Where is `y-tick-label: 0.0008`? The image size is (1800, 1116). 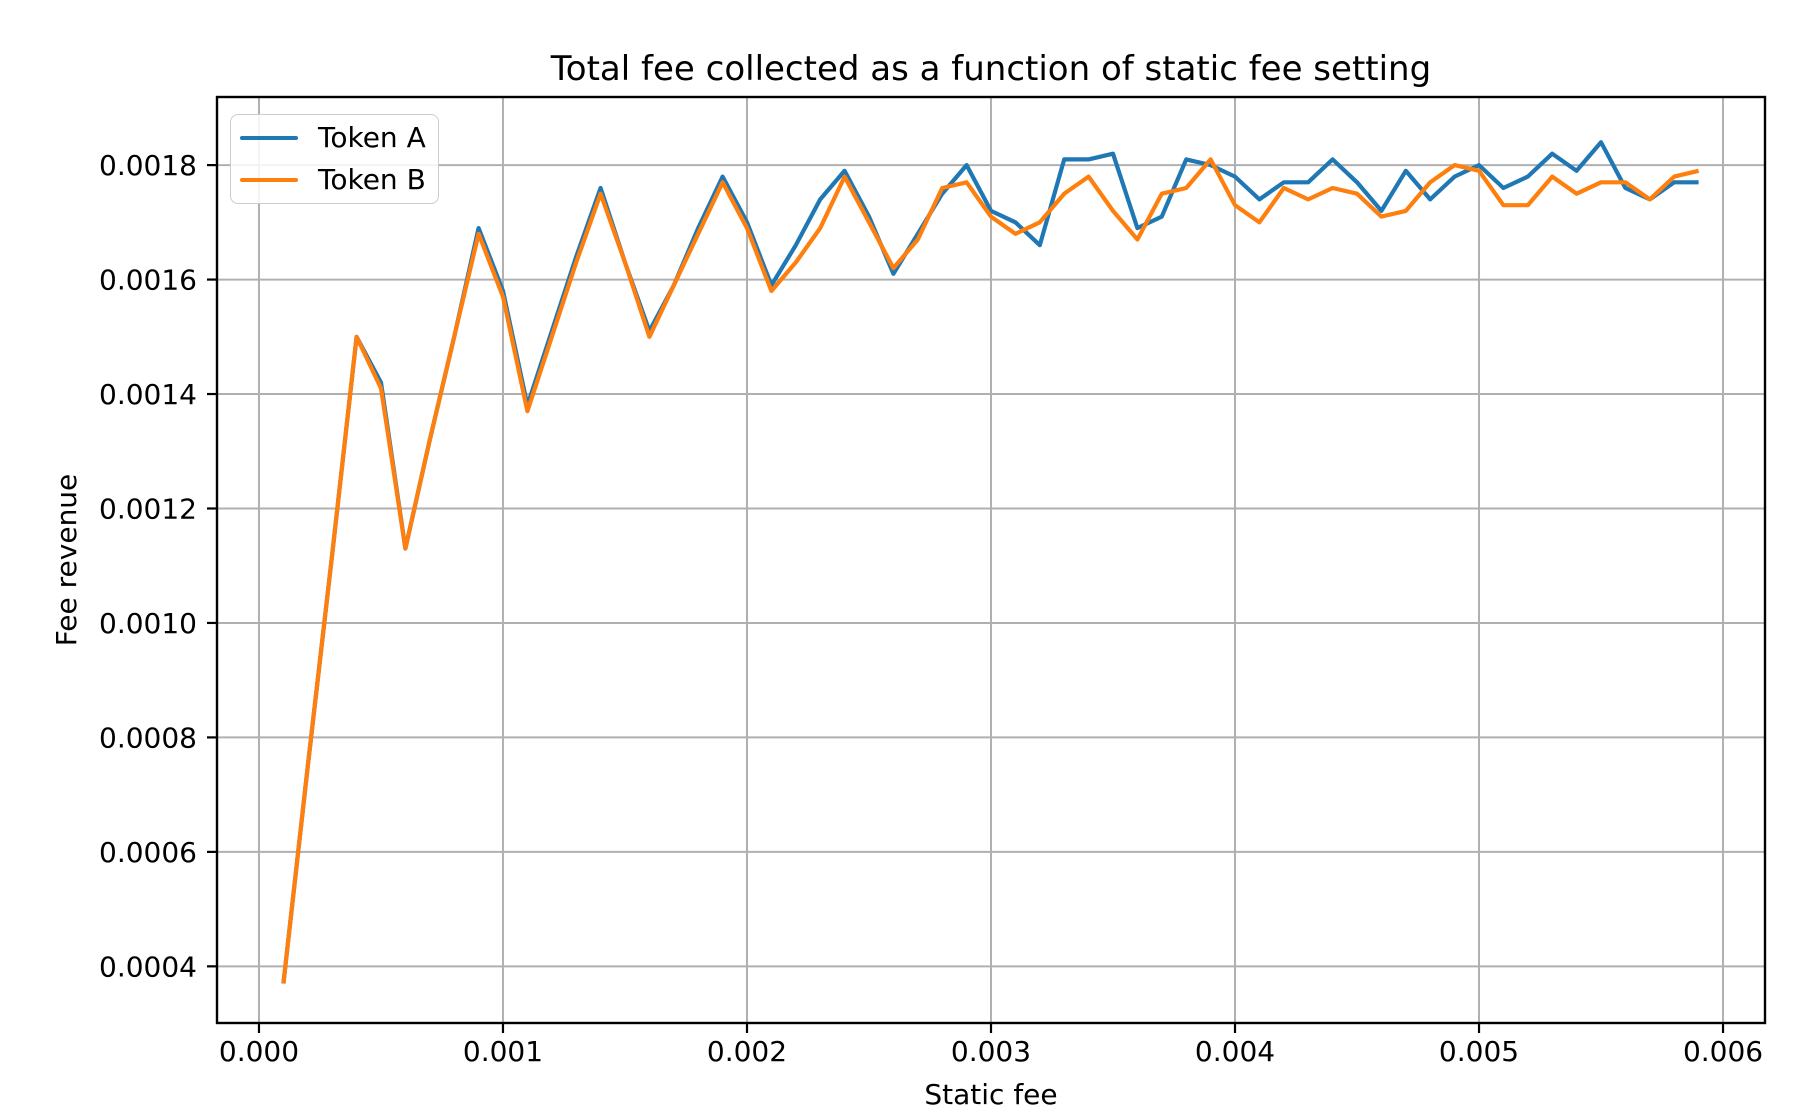
y-tick-label: 0.0008 is located at coordinates (148, 737).